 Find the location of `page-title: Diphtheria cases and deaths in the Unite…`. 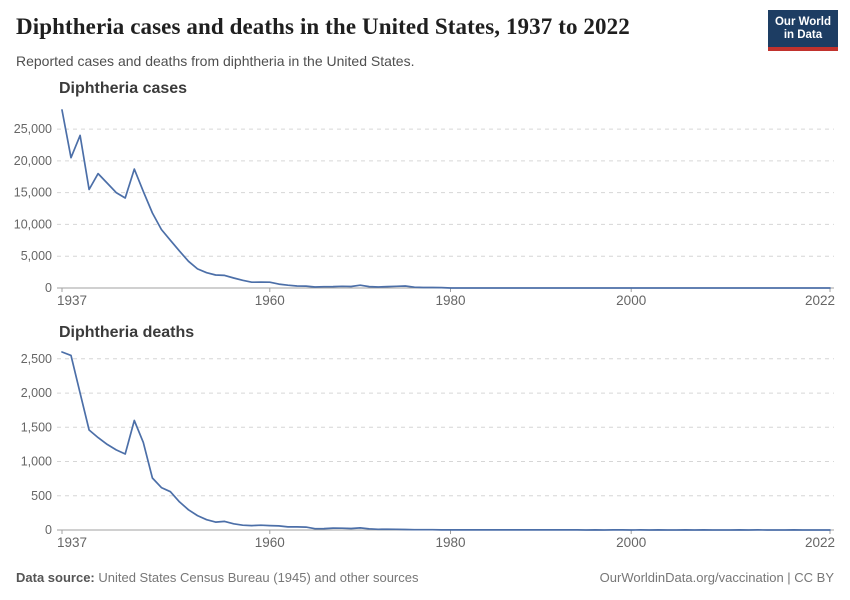

page-title: Diphtheria cases and deaths in the Unite… is located at coordinates (323, 26).